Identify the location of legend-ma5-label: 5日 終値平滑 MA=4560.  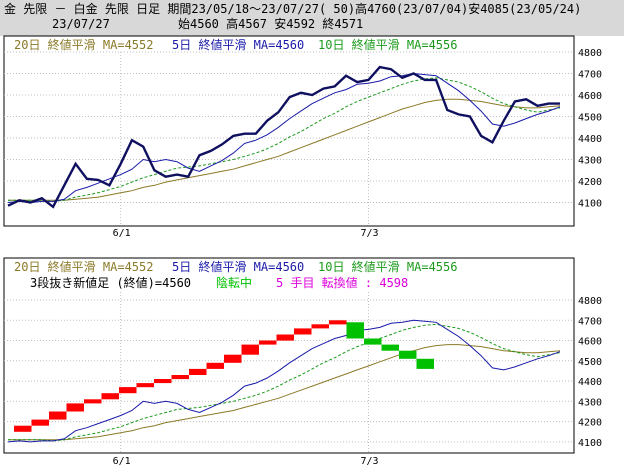
(238, 44).